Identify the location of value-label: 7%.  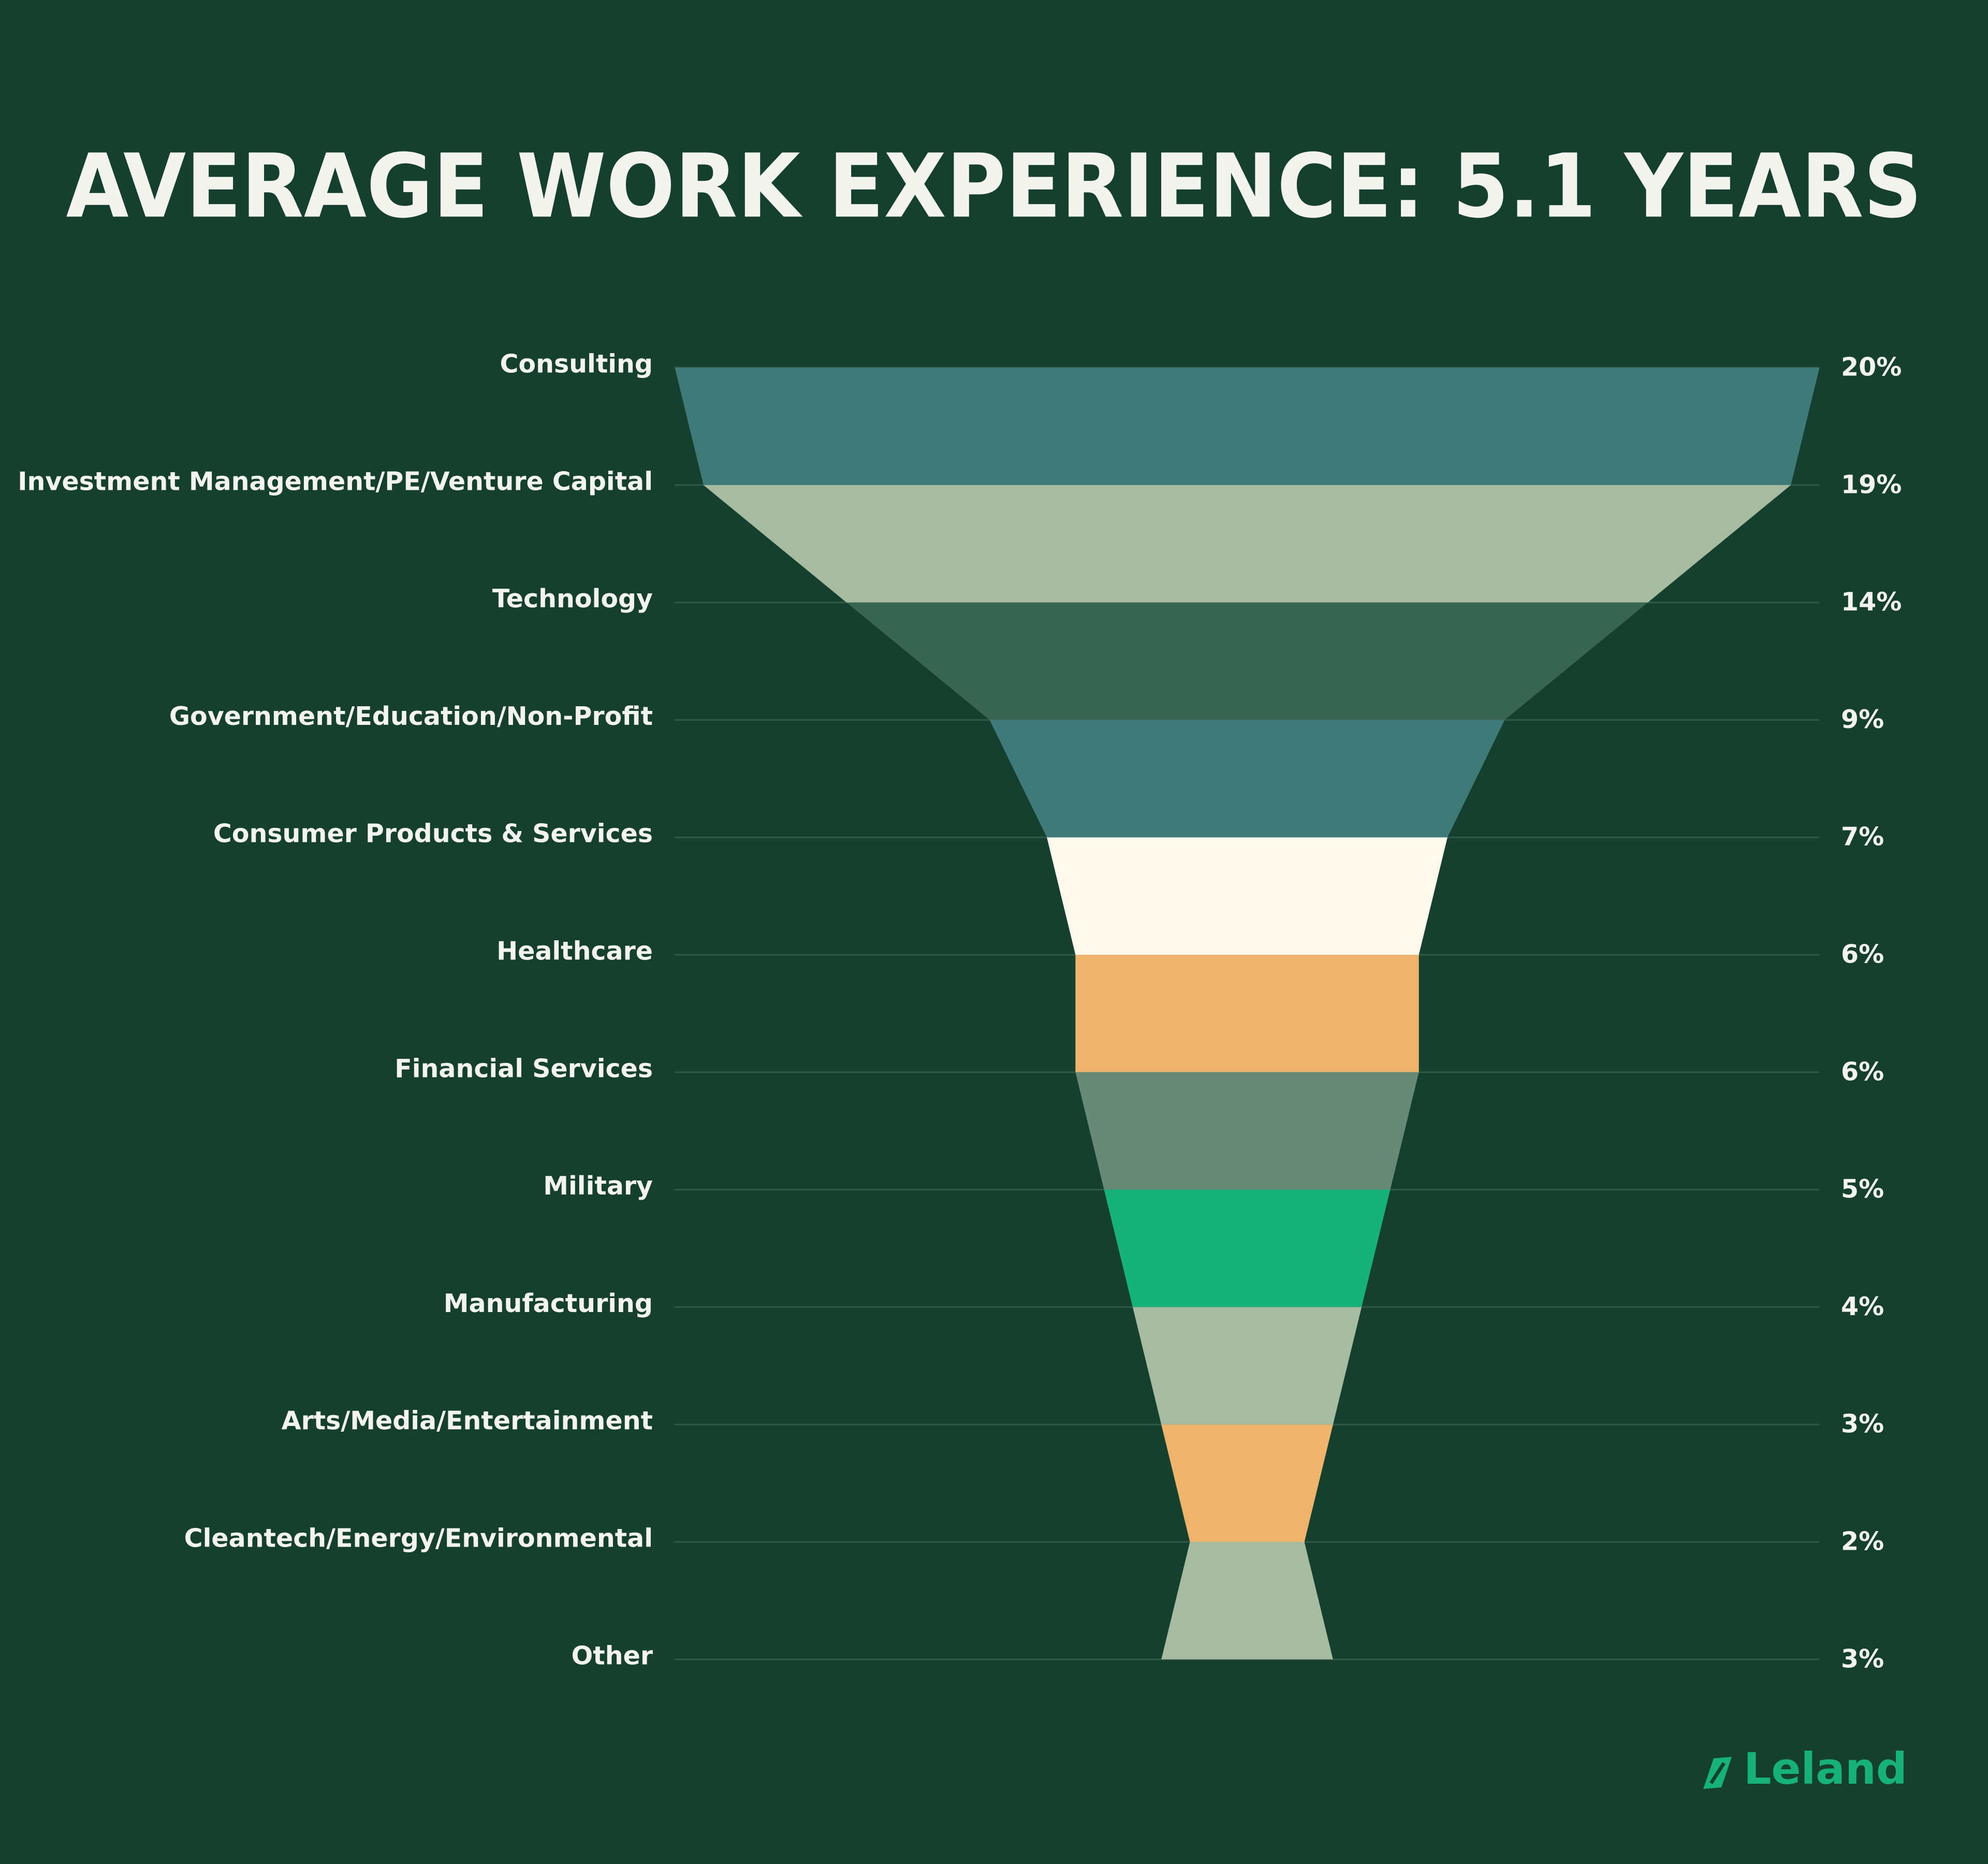
(1862, 837).